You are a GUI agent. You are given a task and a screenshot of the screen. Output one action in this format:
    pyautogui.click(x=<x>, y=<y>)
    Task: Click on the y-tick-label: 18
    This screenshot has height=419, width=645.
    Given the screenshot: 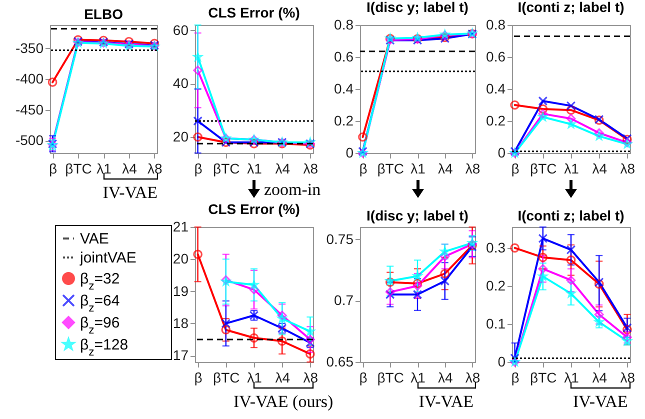 What is the action you would take?
    pyautogui.click(x=180, y=322)
    